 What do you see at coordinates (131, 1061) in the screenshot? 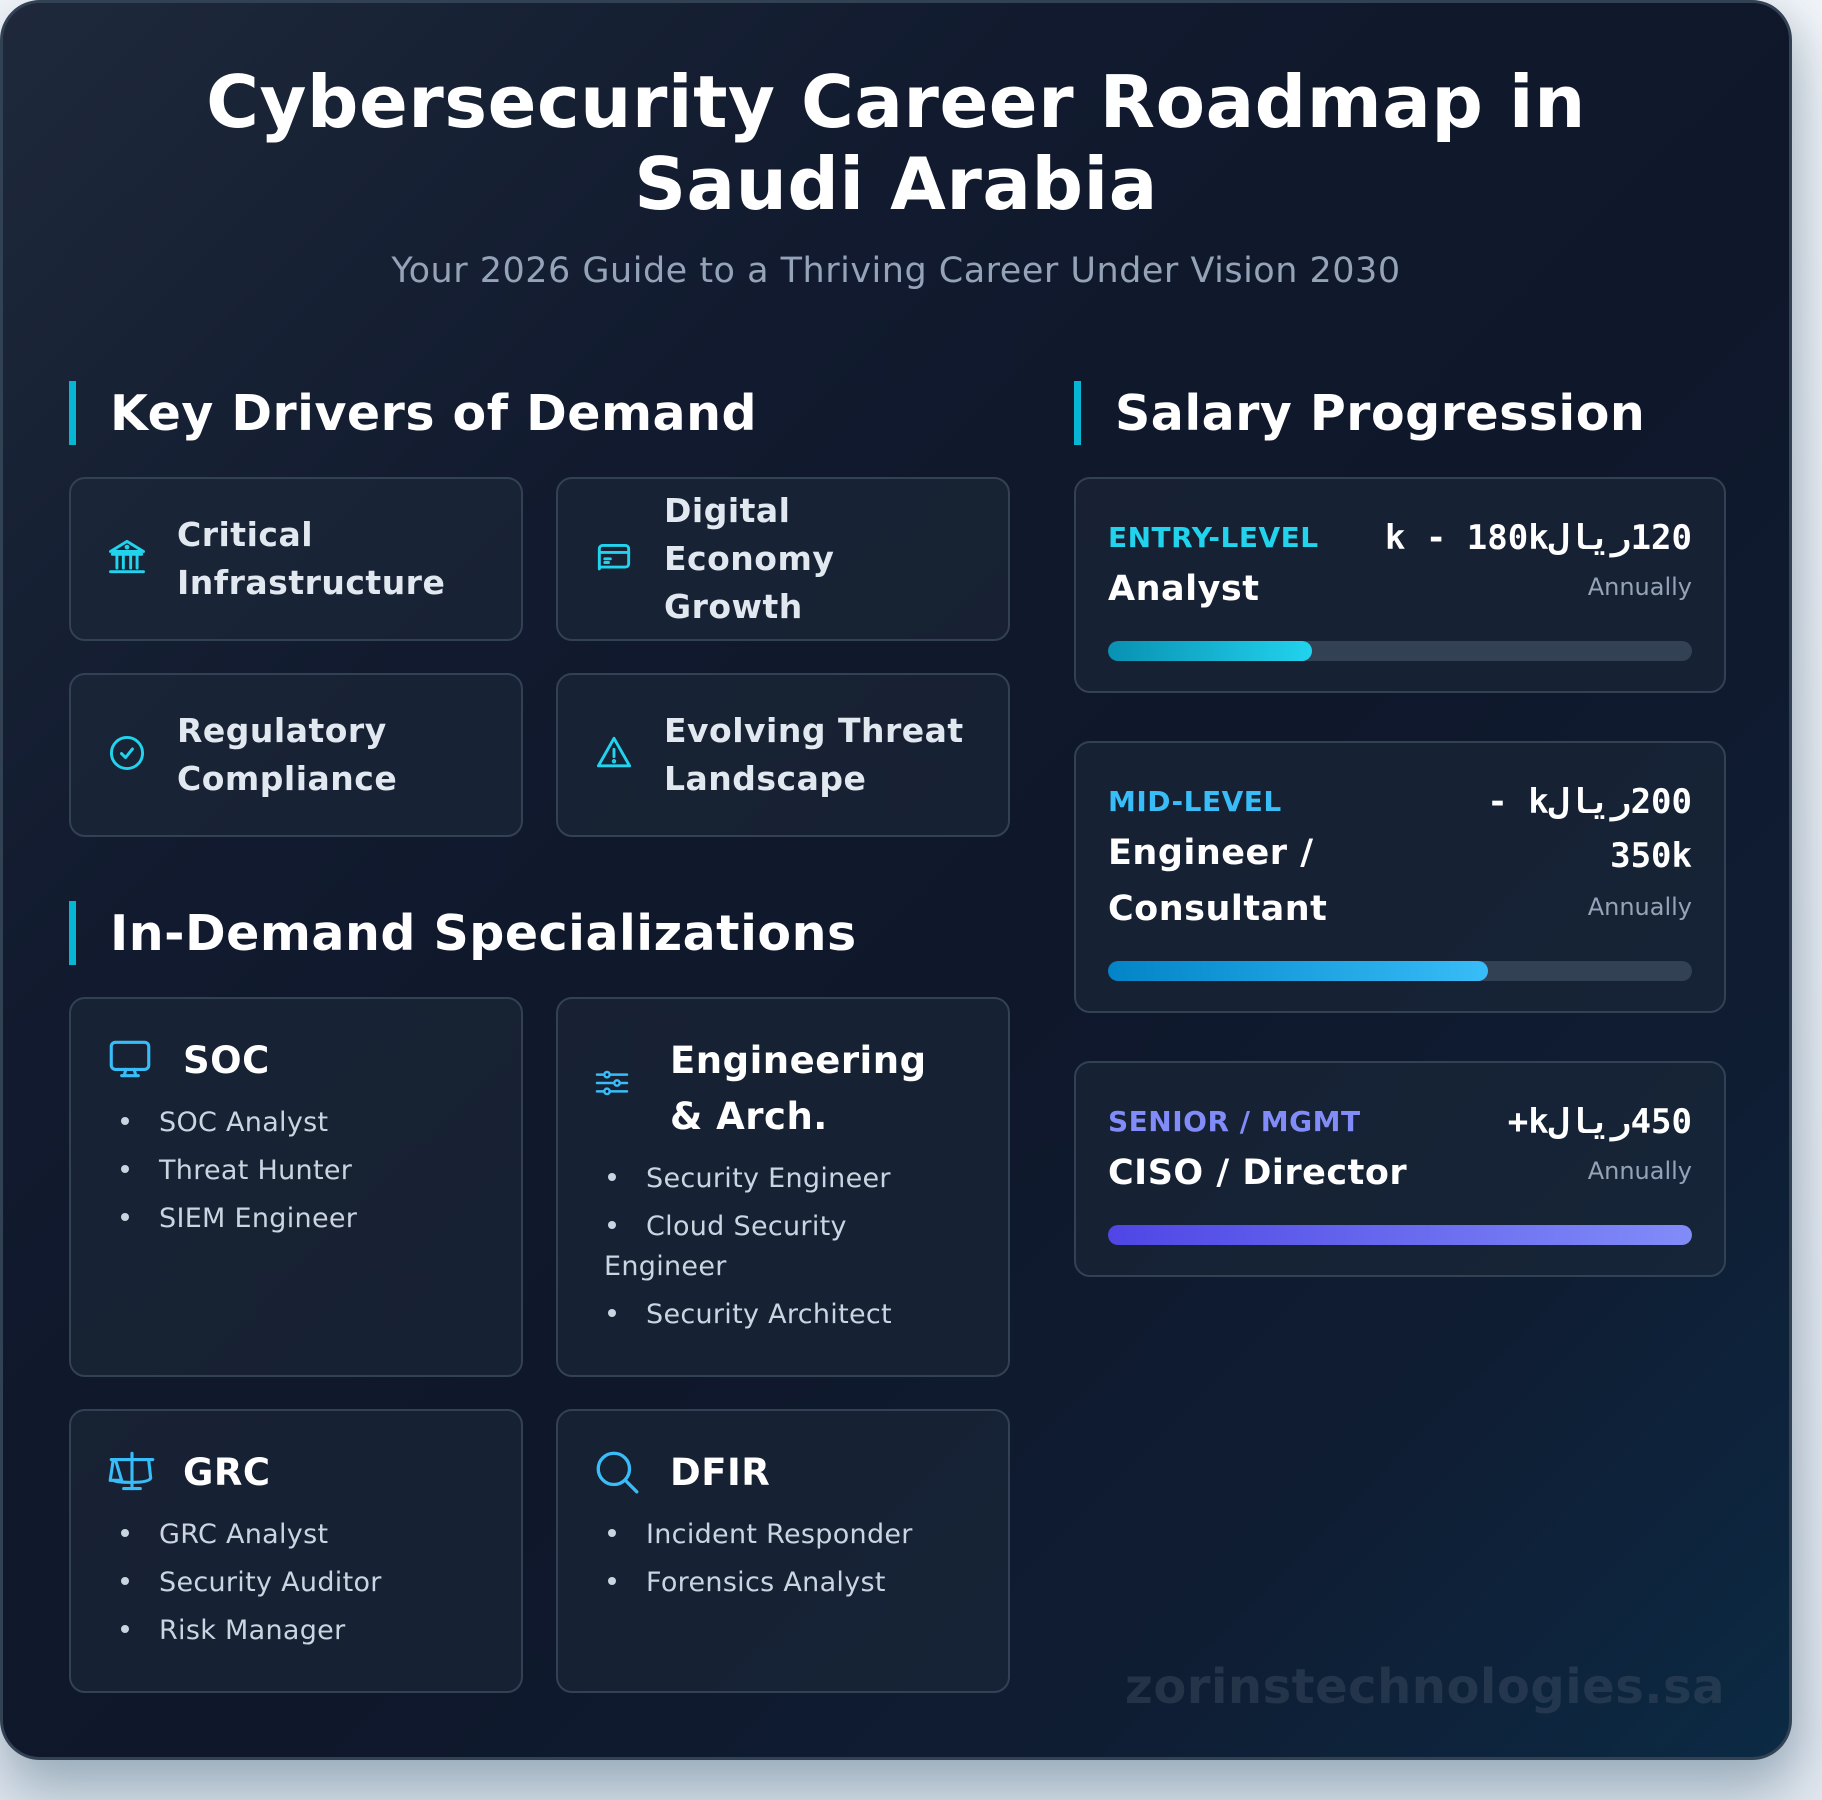
I see `monitor-icon` at bounding box center [131, 1061].